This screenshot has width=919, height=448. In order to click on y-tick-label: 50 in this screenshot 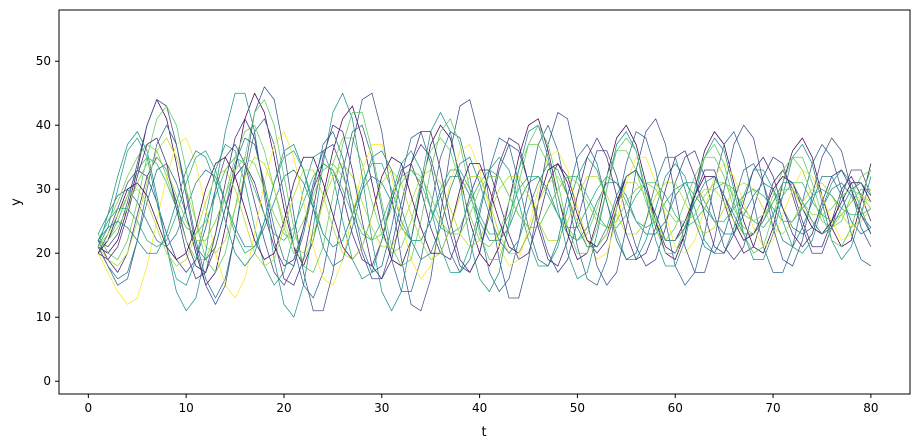, I will do `click(43, 61)`.